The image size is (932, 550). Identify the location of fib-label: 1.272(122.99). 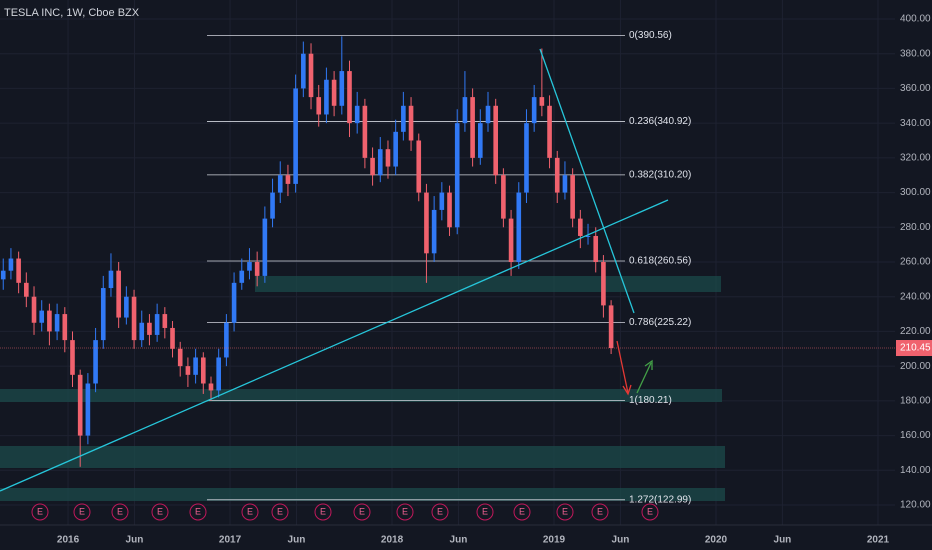
(660, 499).